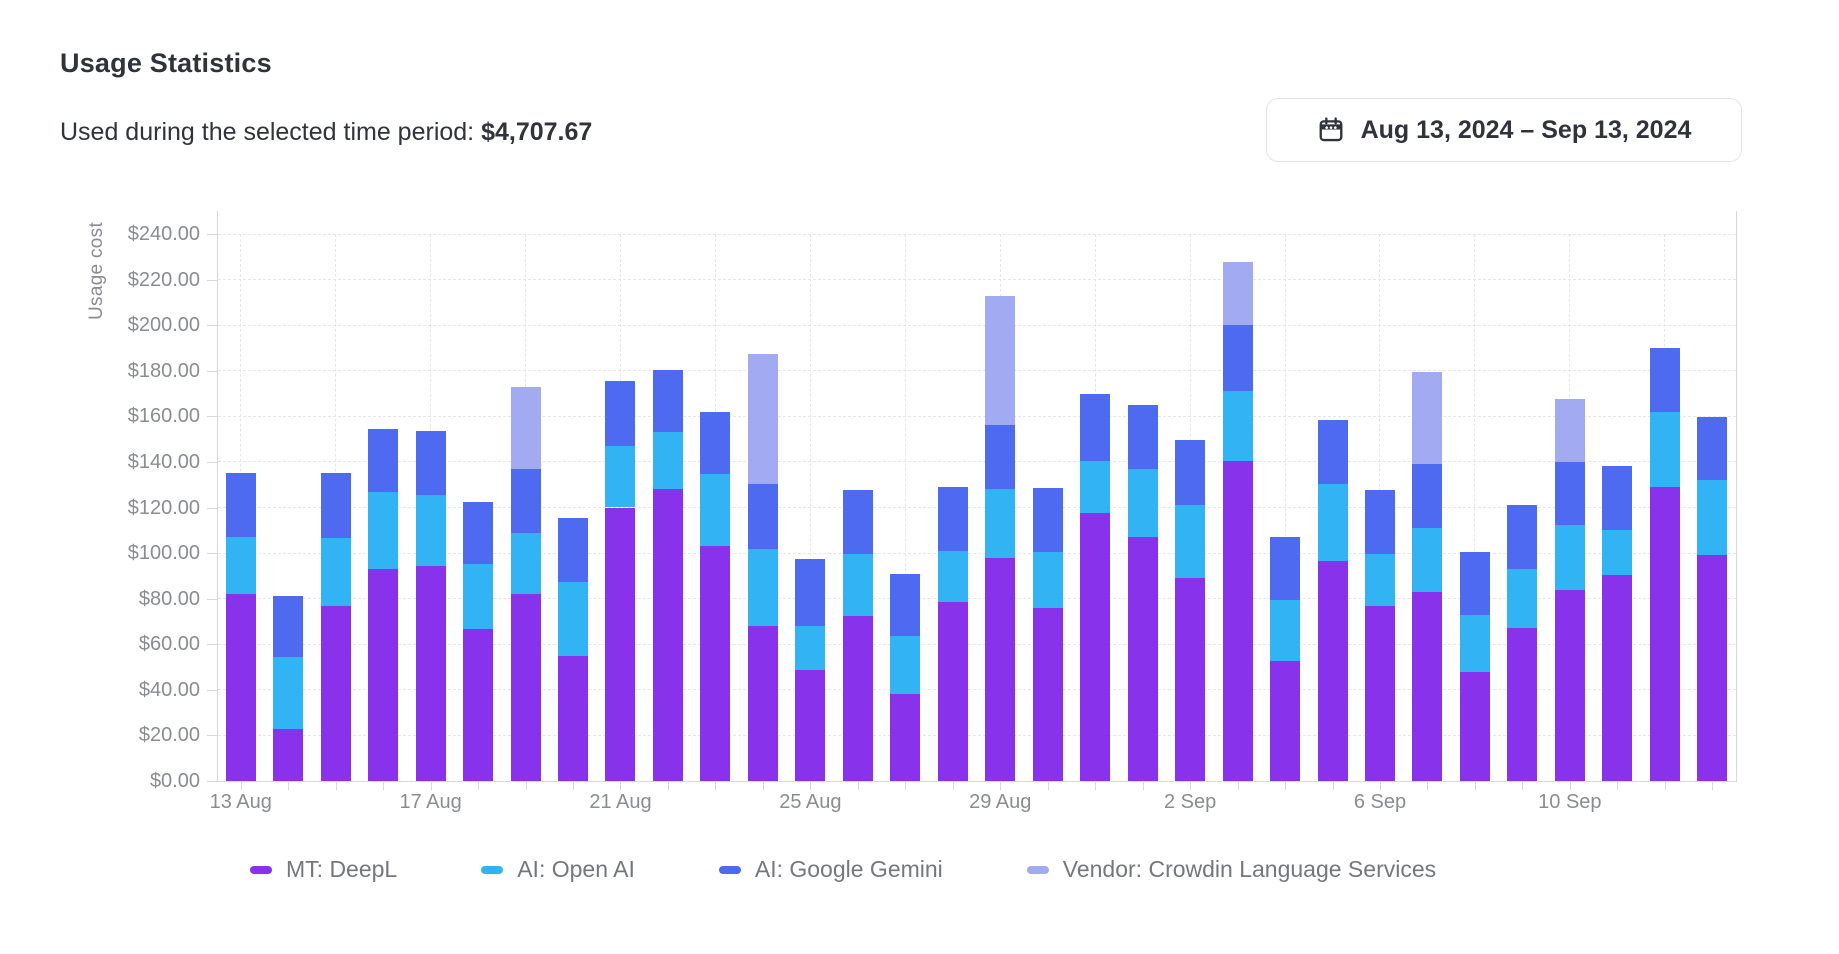  Describe the element at coordinates (715, 510) in the screenshot. I see `bar-segment-ai-open-ai-23-aug` at that location.